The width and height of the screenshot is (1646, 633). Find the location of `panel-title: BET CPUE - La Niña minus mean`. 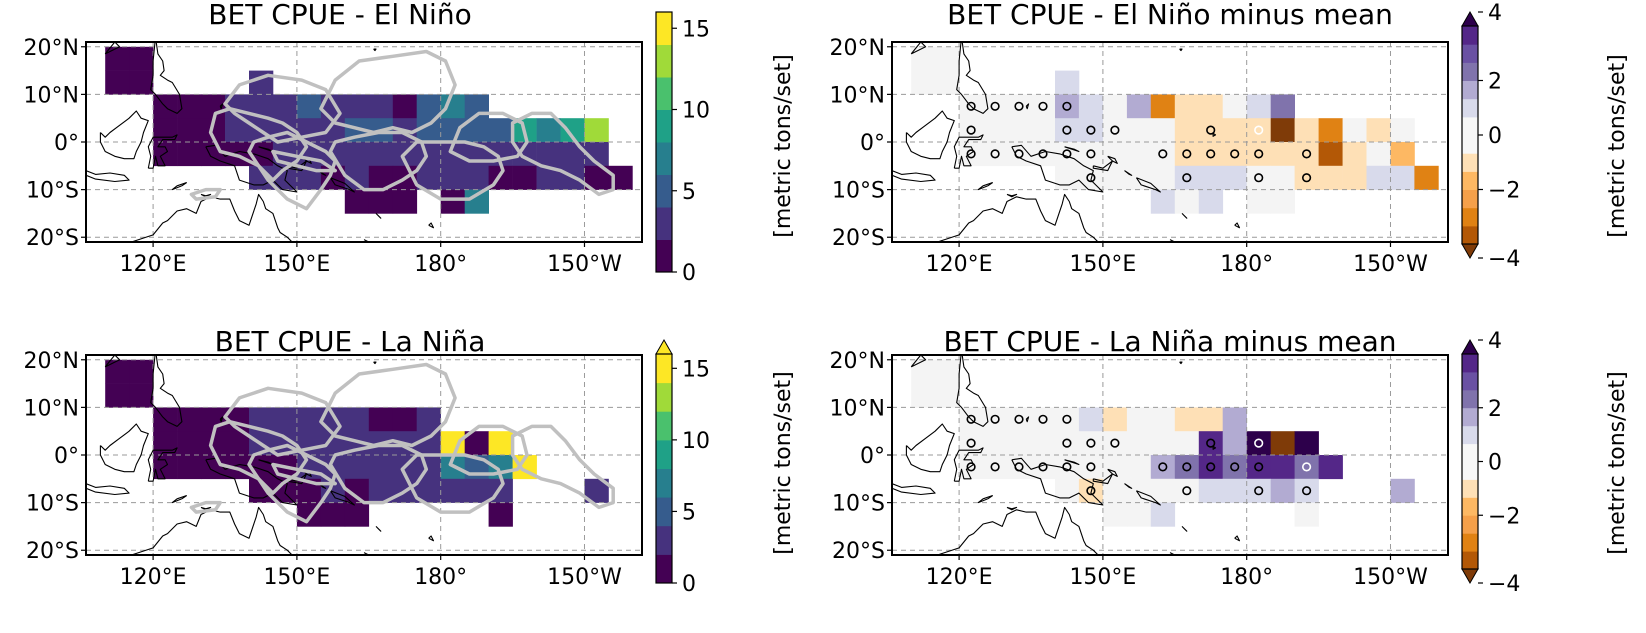

panel-title: BET CPUE - La Niña minus mean is located at coordinates (1169, 341).